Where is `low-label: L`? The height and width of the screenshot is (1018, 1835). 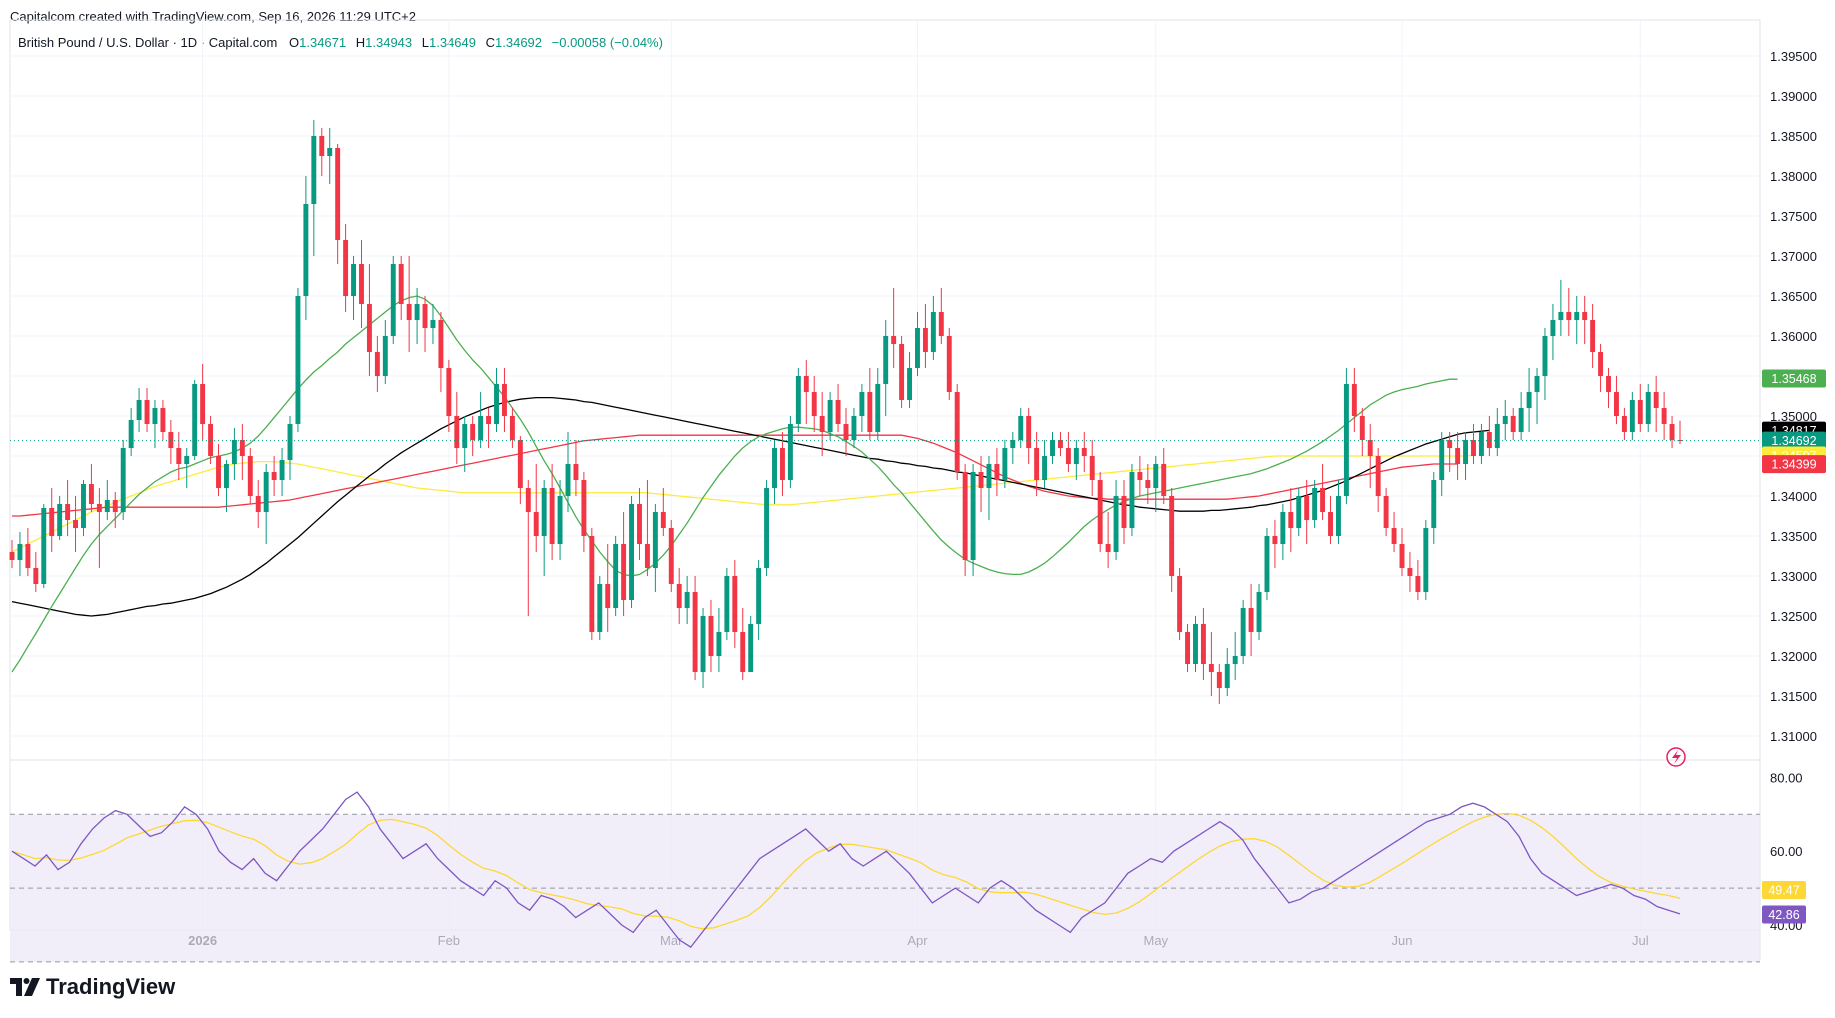
low-label: L is located at coordinates (425, 42).